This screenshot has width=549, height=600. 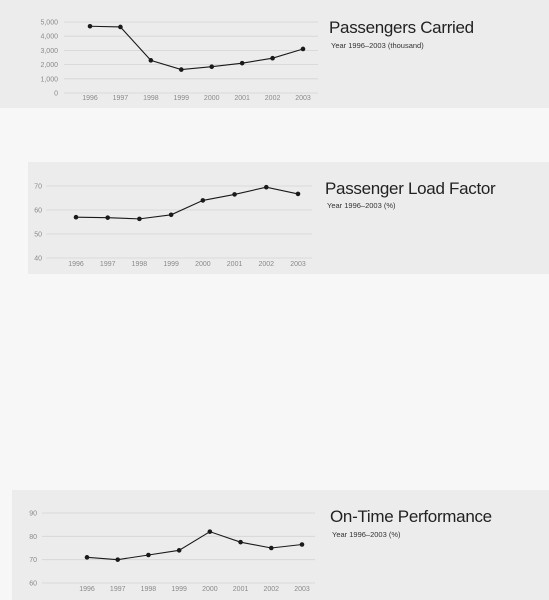 I want to click on chart-subtitle: Year 1996–2003 (thousand), so click(x=377, y=45).